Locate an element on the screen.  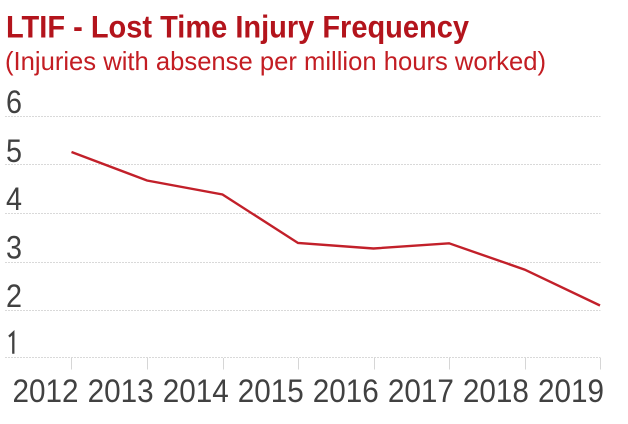
svg-text: 2015 is located at coordinates (271, 391).